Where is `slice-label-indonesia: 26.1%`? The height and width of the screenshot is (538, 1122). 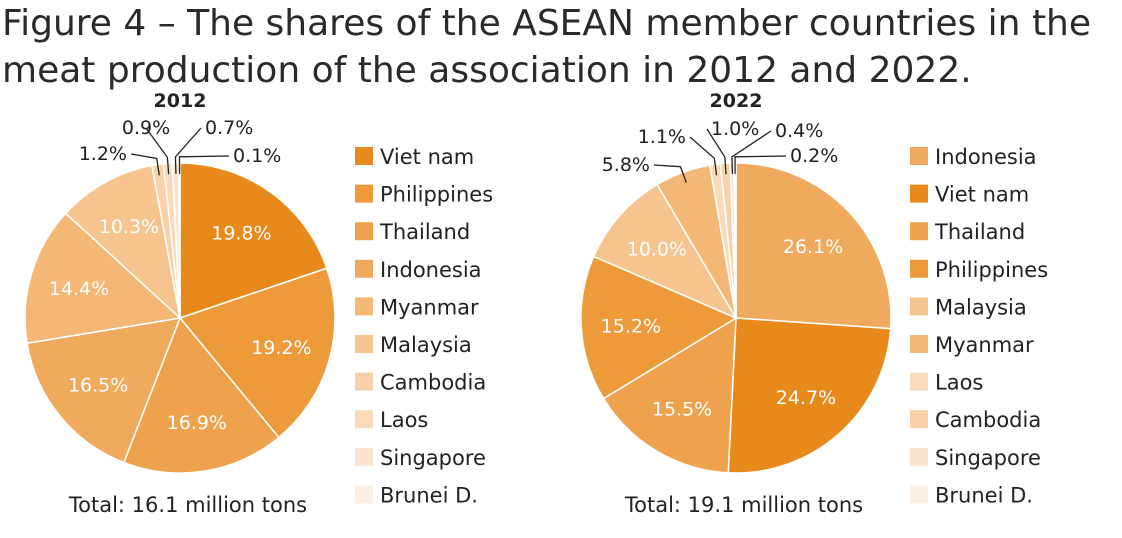
slice-label-indonesia: 26.1% is located at coordinates (813, 247).